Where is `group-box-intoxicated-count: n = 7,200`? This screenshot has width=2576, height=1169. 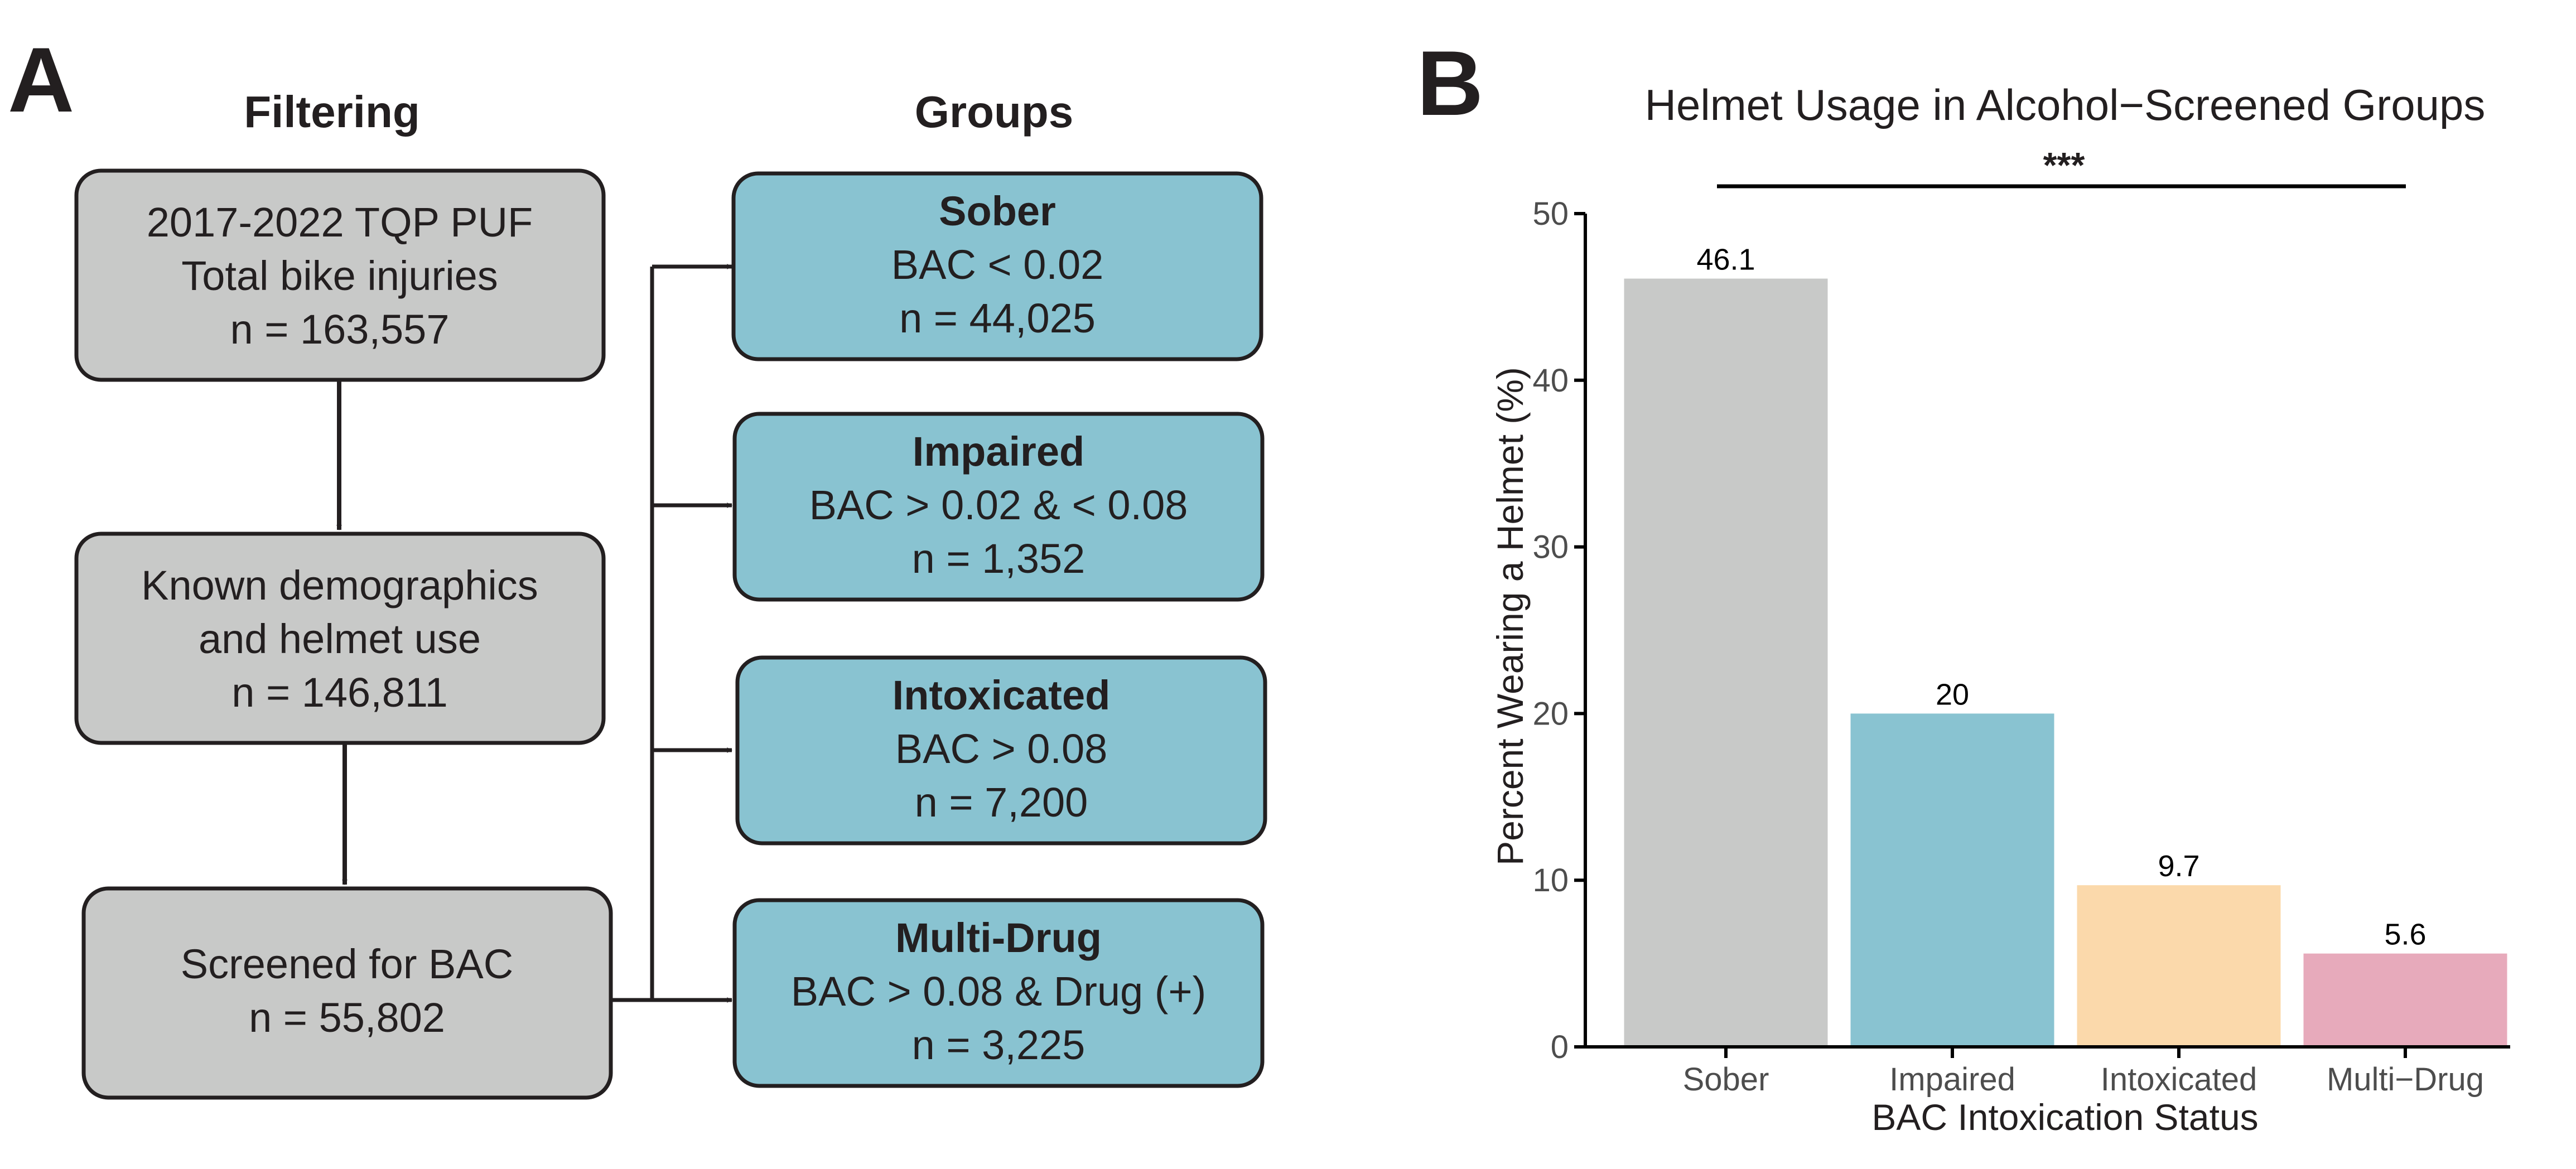
group-box-intoxicated-count: n = 7,200 is located at coordinates (1001, 802).